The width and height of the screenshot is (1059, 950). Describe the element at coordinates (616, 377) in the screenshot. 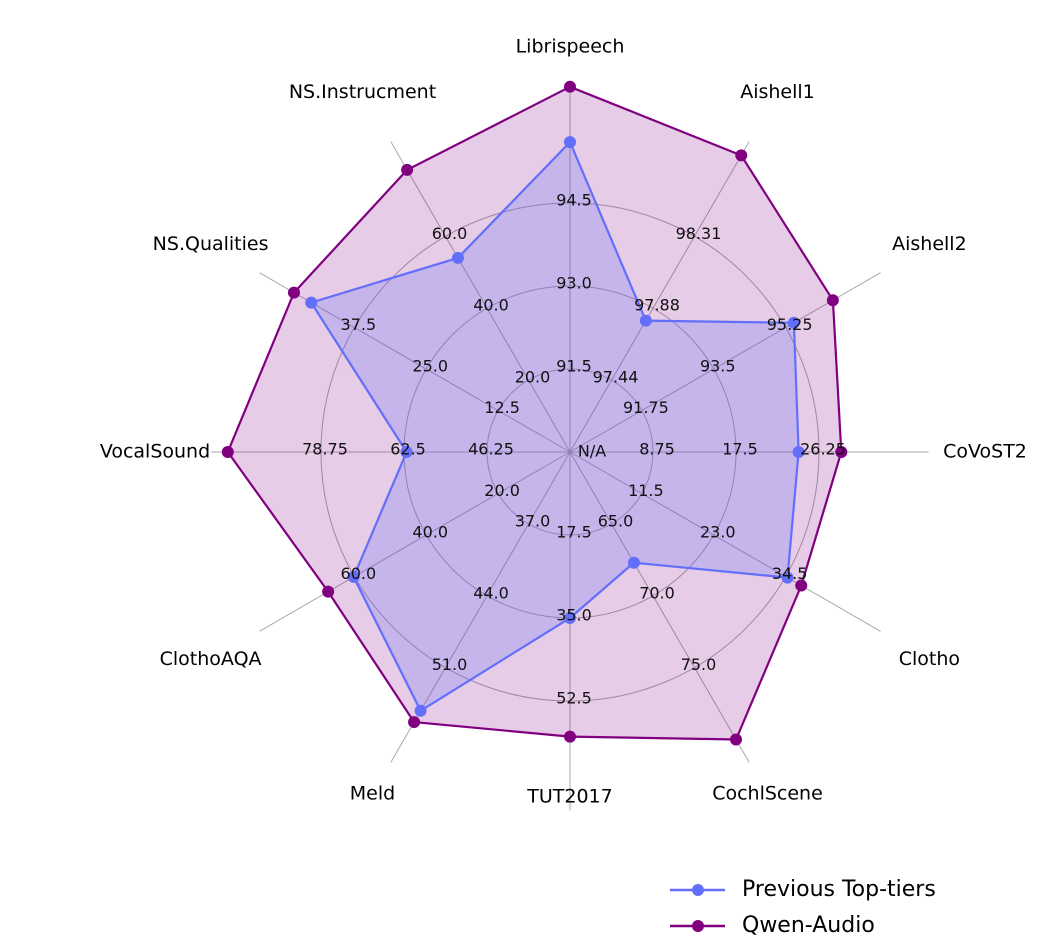

I see `tick-label: 97.44` at that location.